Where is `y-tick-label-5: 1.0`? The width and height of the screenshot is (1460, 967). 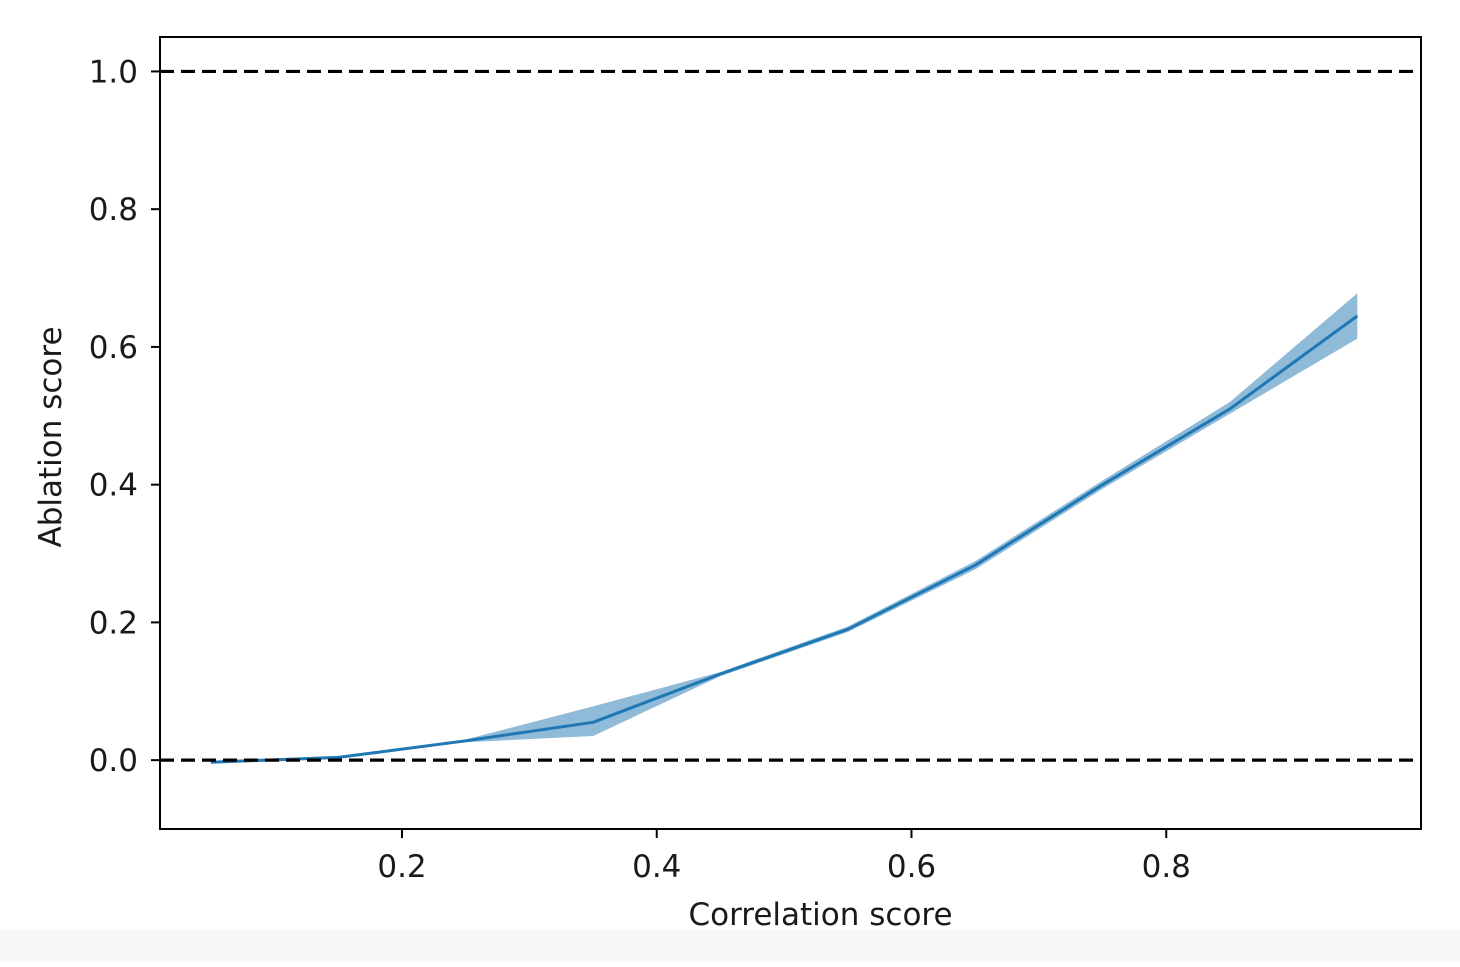 y-tick-label-5: 1.0 is located at coordinates (113, 72).